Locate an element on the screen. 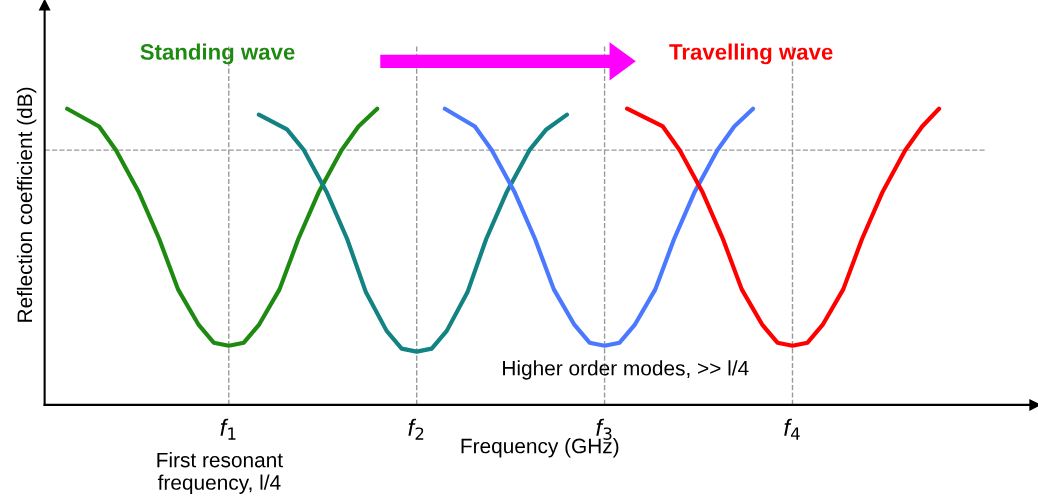 The width and height of the screenshot is (1038, 503). x-tick-label: f$_{2}$ is located at coordinates (416, 429).